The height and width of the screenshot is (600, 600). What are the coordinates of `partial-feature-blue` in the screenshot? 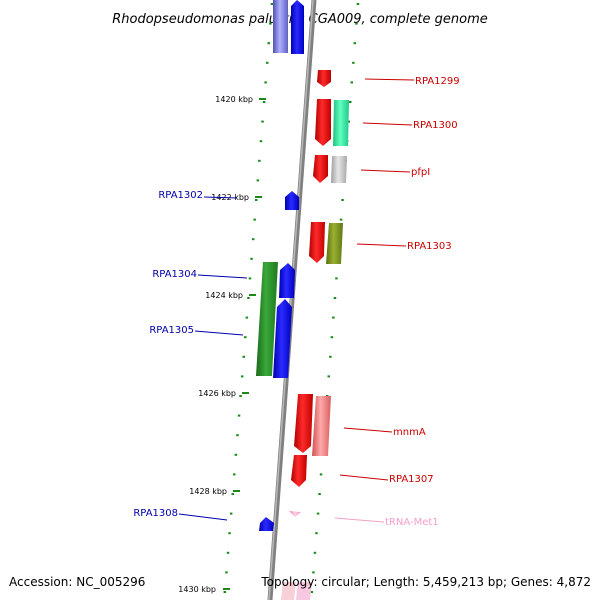 It's located at (297, 27).